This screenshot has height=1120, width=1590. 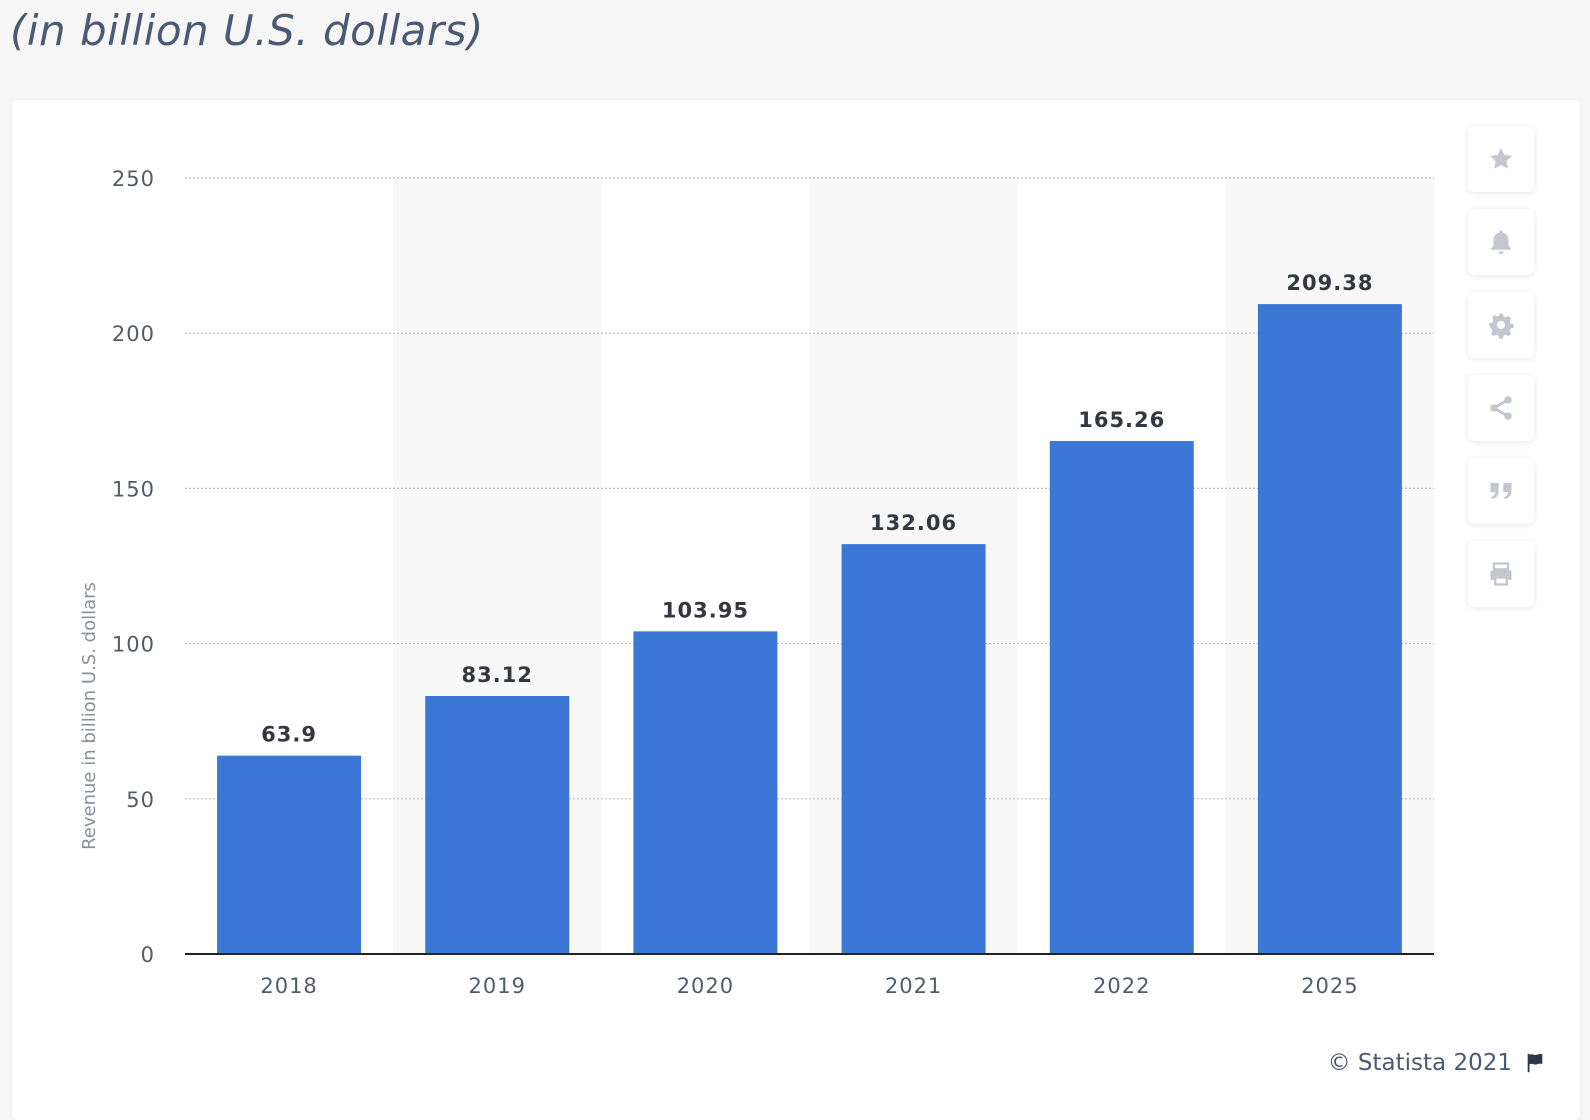 I want to click on chart-footer: © Statista 2021, so click(x=1437, y=1063).